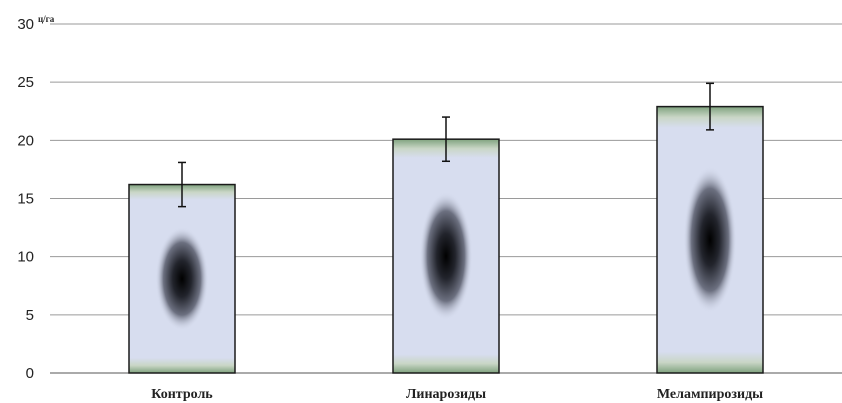 The image size is (842, 403). Describe the element at coordinates (182, 394) in the screenshot. I see `category-label: Контроль` at that location.